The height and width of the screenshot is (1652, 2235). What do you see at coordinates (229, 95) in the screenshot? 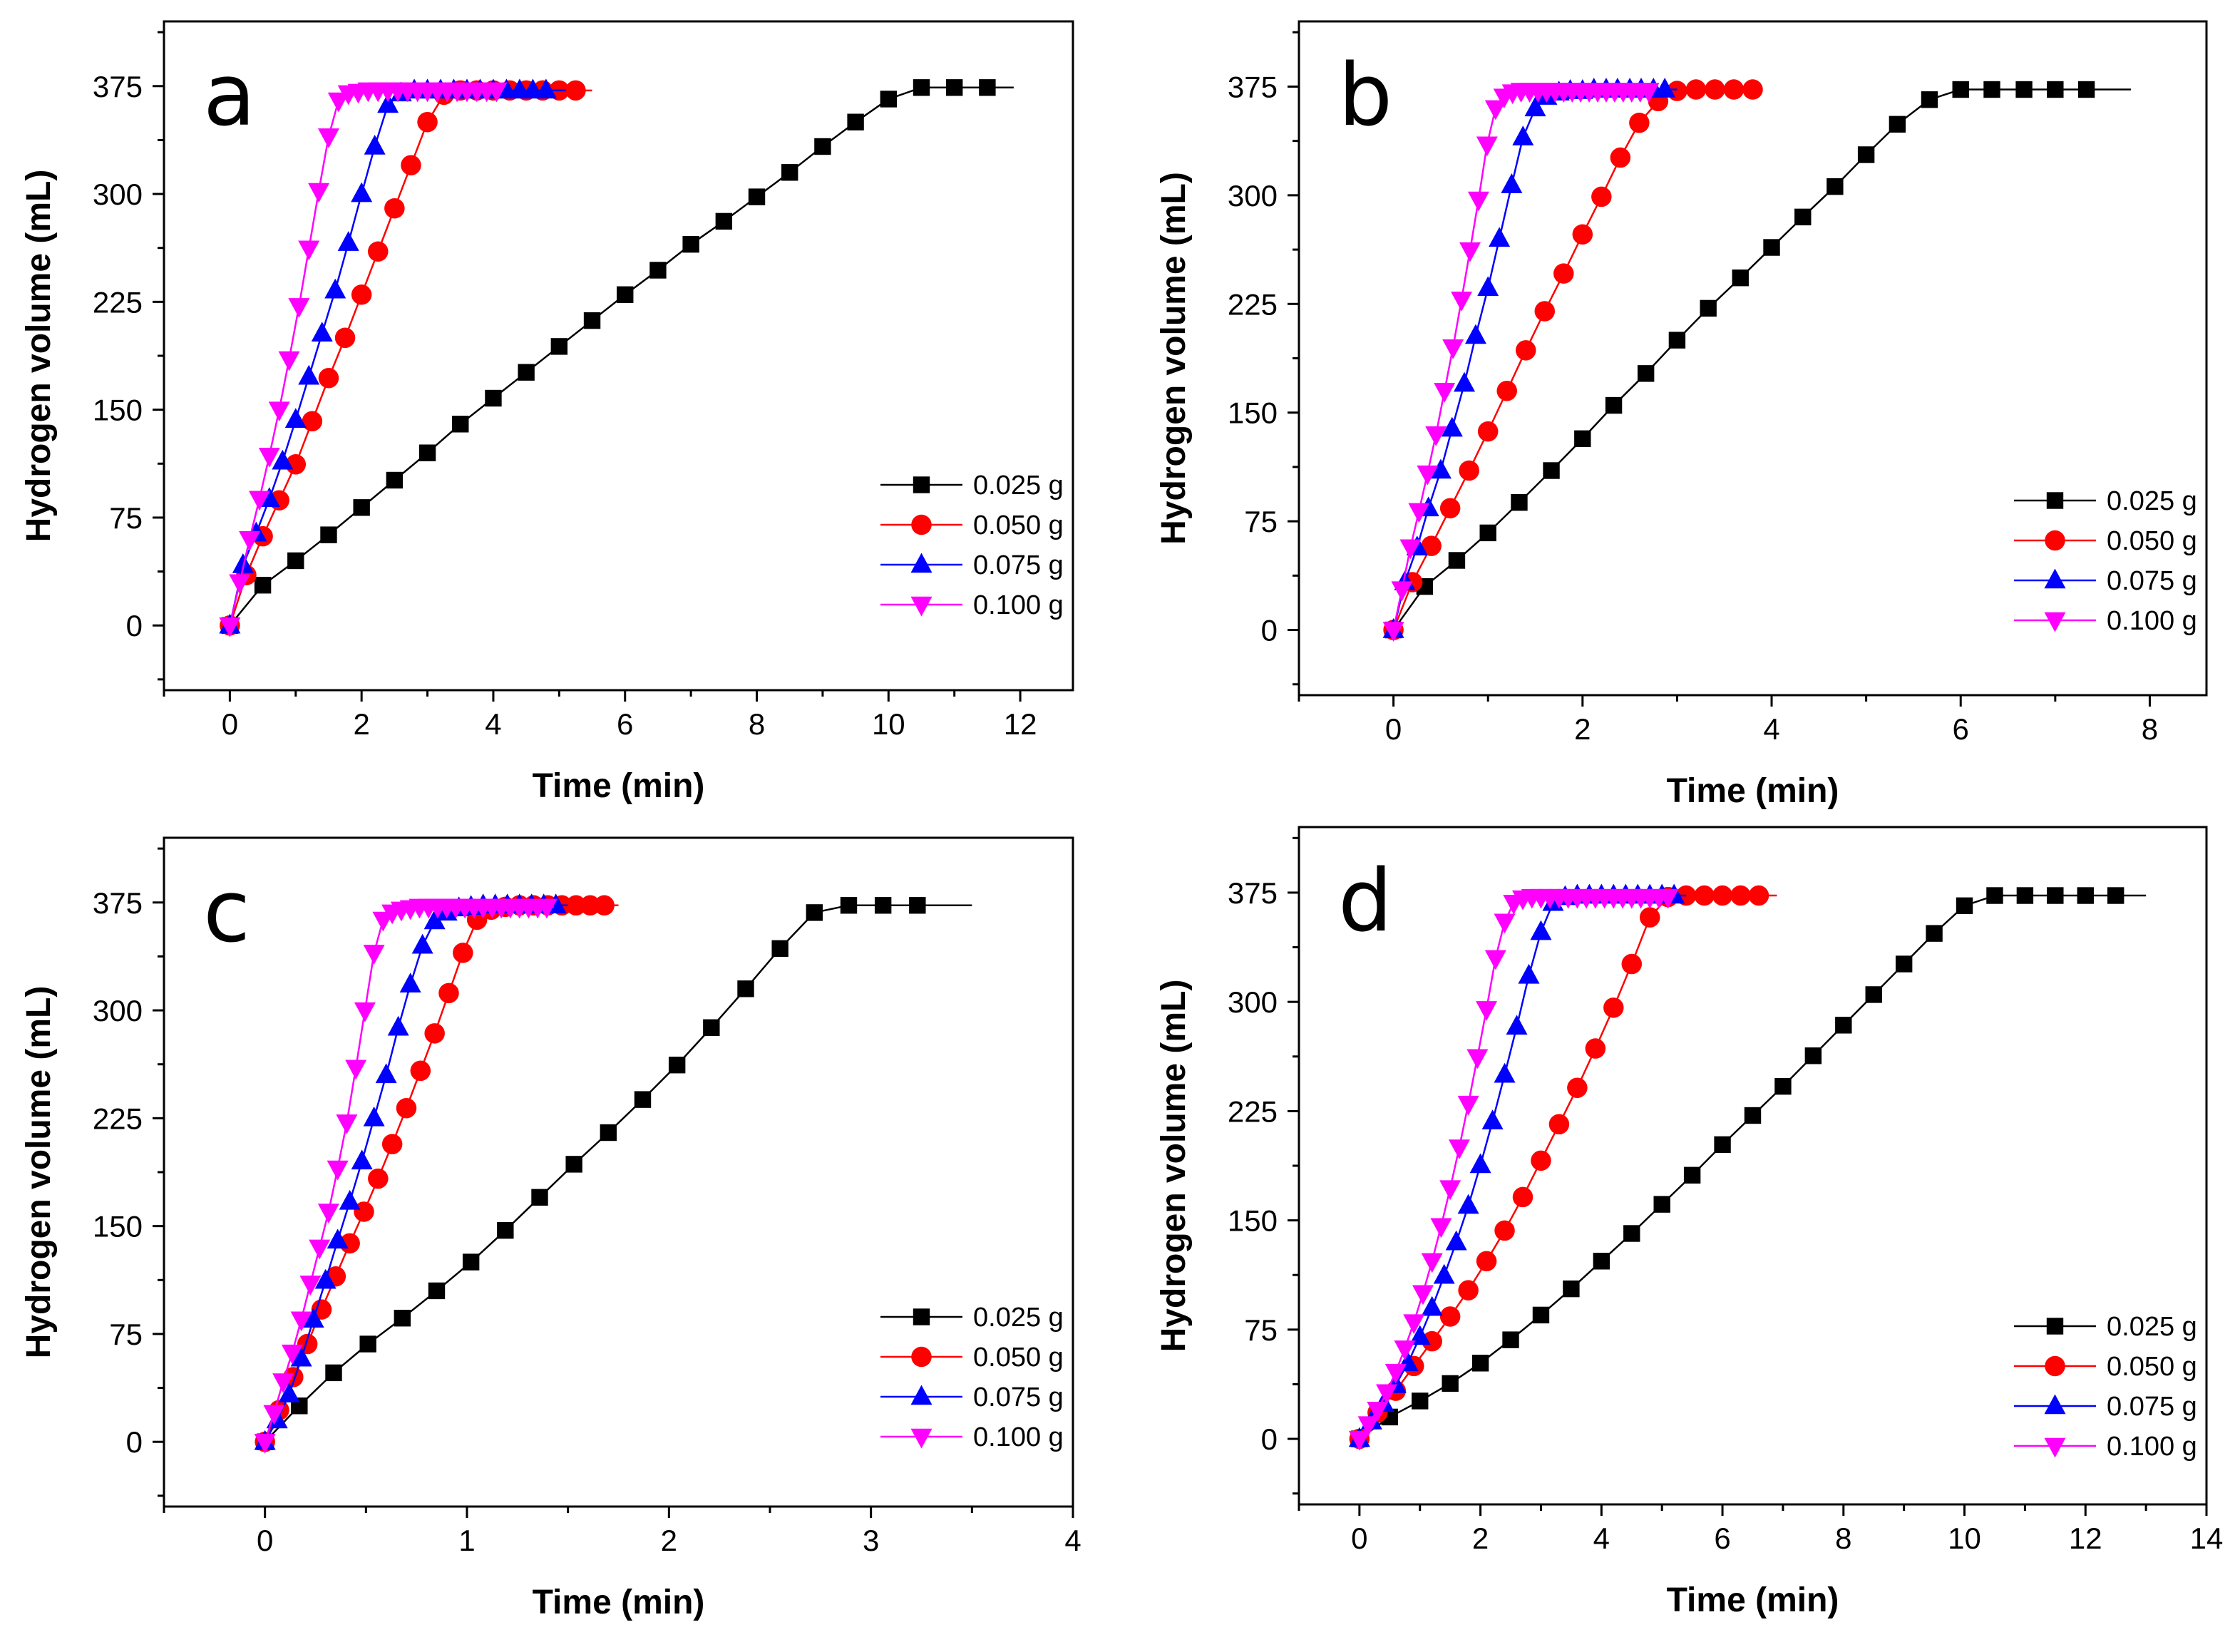
I see `panel-letter: a` at bounding box center [229, 95].